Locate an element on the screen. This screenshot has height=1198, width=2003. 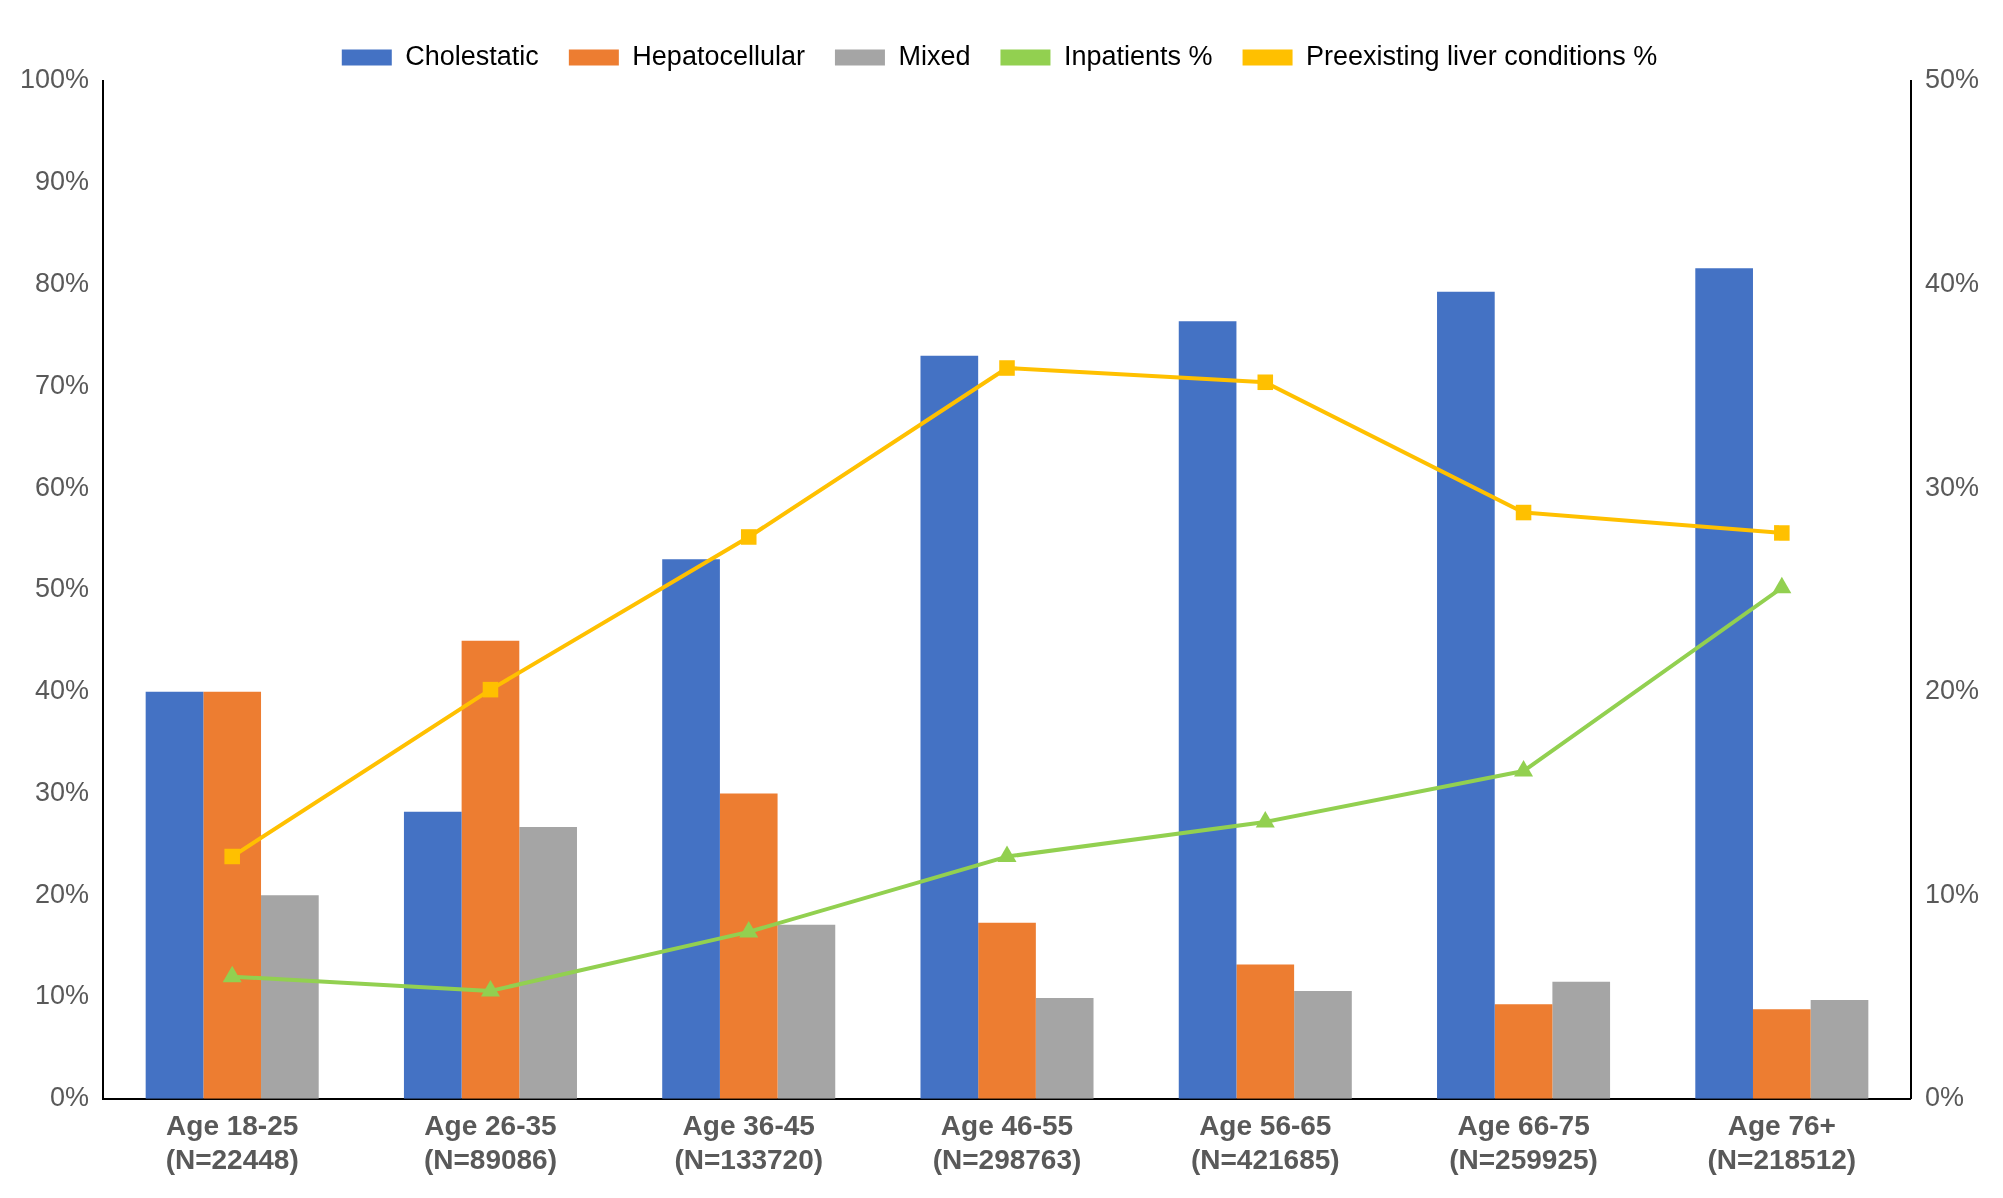
legend-label: Mixed is located at coordinates (934, 55).